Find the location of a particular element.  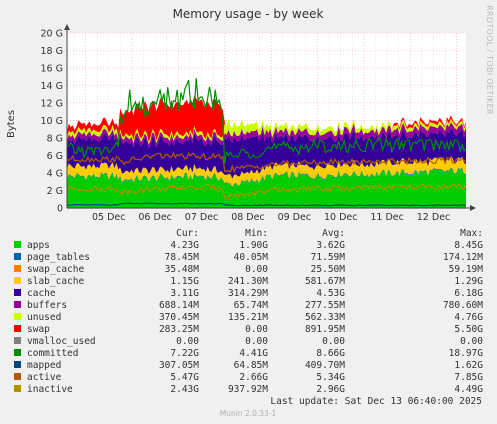

series-area-apps is located at coordinates (266, 188).